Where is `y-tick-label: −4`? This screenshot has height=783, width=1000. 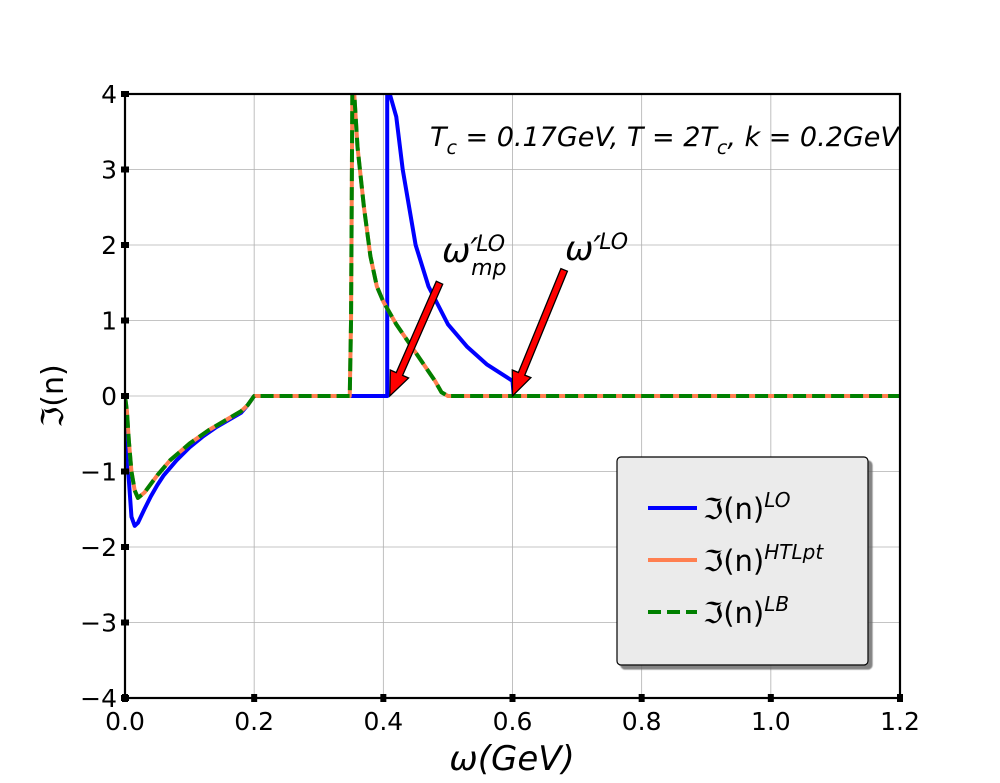 y-tick-label: −4 is located at coordinates (98, 698).